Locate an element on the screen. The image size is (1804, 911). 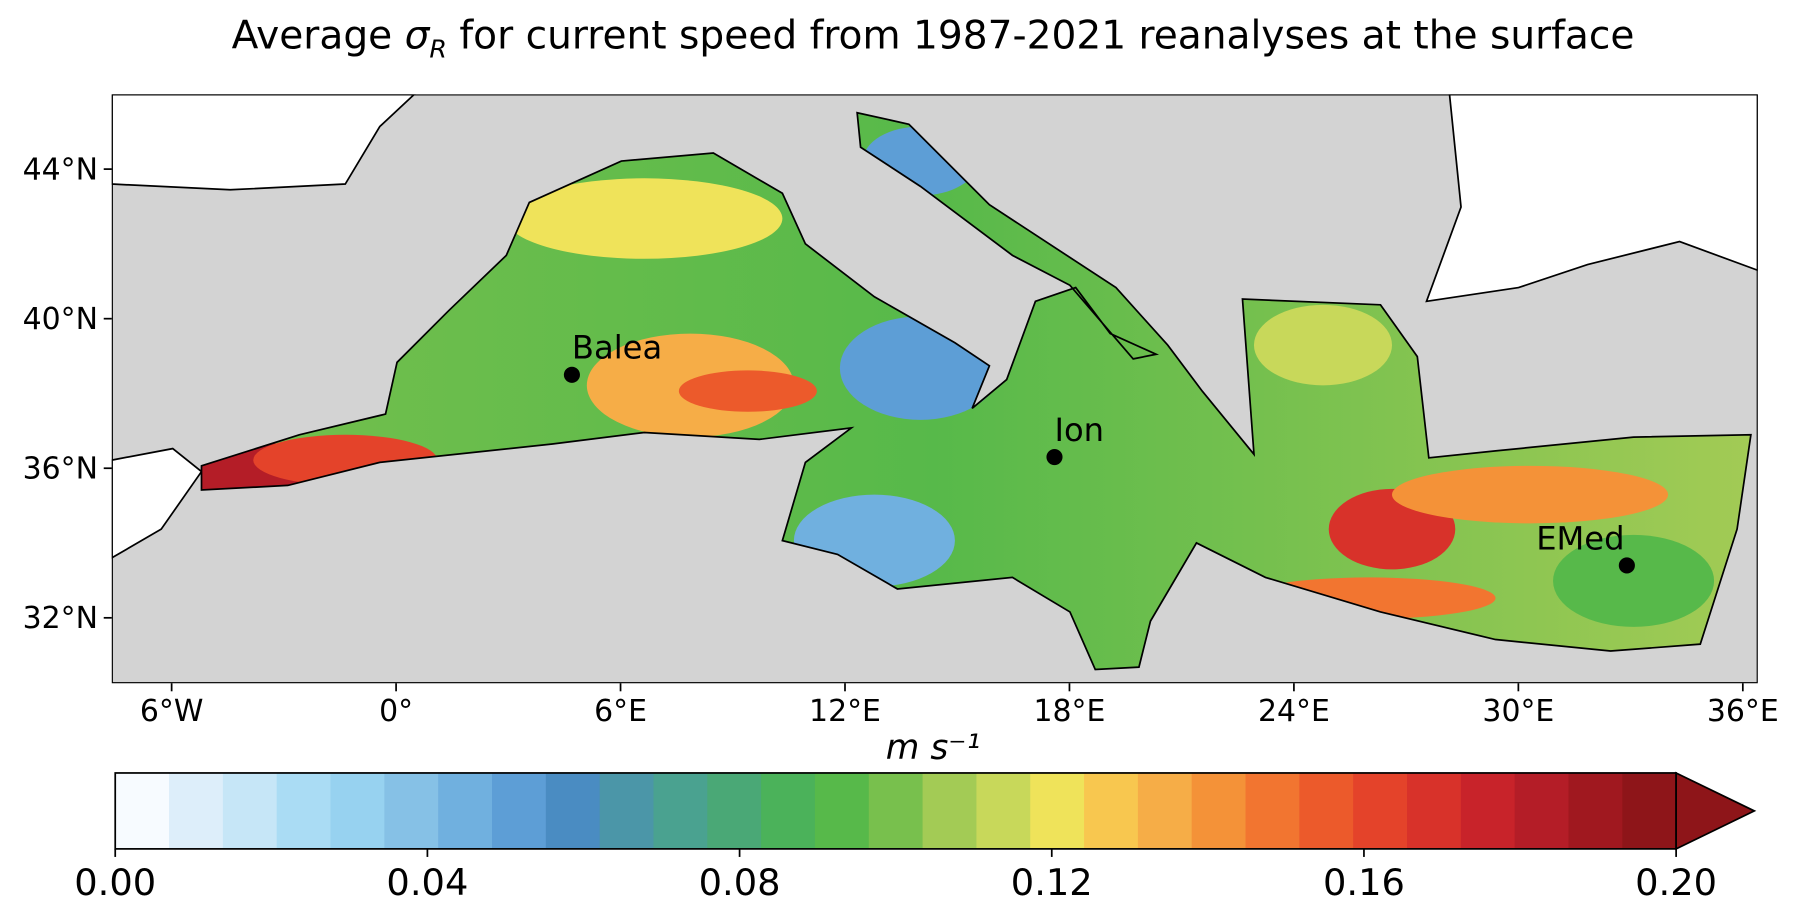
y-tick-label: 32°N is located at coordinates (60, 618).